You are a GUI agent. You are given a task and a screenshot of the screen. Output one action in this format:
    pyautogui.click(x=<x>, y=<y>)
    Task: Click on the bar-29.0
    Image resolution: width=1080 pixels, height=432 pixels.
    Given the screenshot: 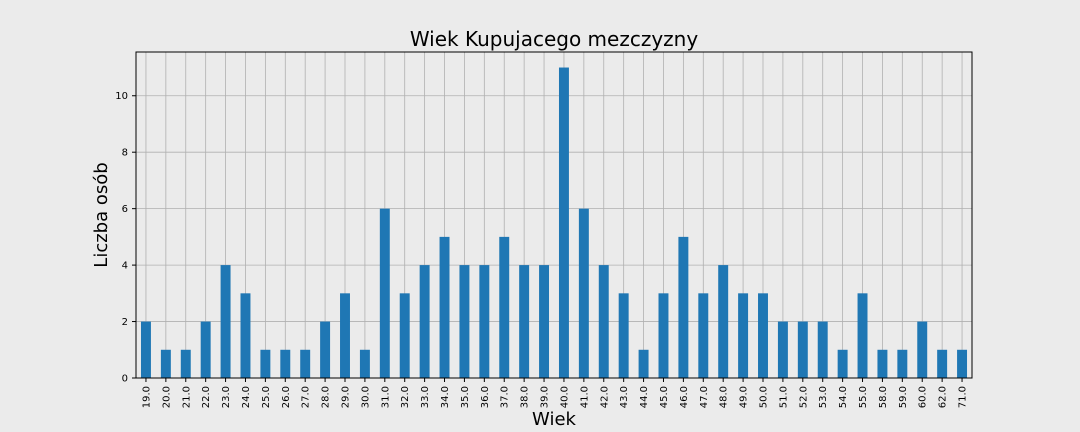 What is the action you would take?
    pyautogui.click(x=345, y=335)
    